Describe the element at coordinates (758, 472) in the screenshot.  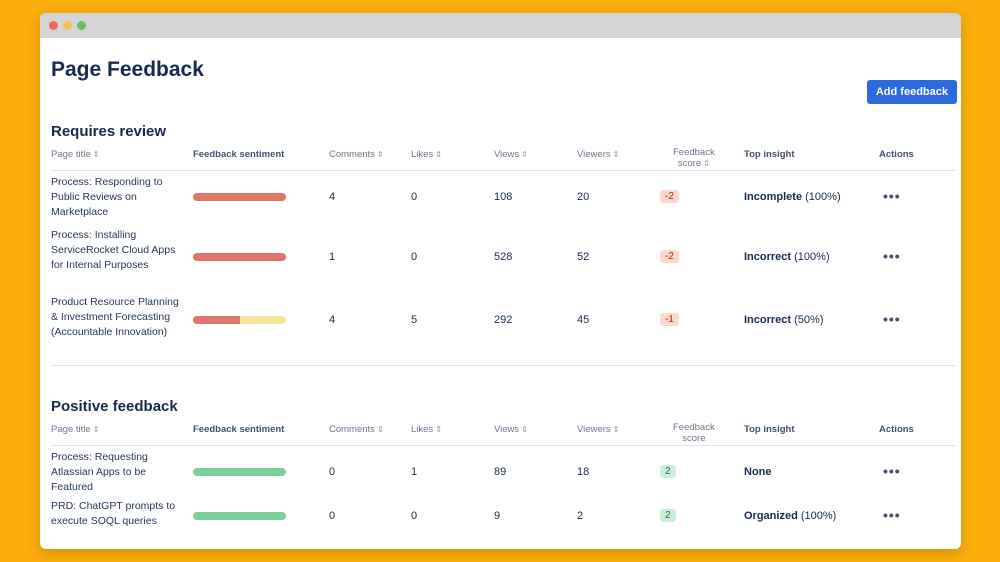
I see `top-insight-cell: None` at that location.